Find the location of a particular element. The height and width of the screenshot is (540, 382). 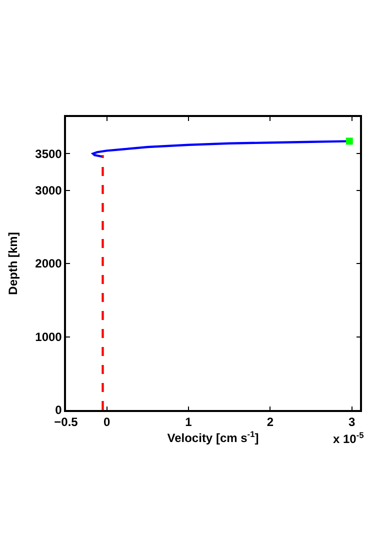

y-tick-label: 2000 is located at coordinates (48, 263).